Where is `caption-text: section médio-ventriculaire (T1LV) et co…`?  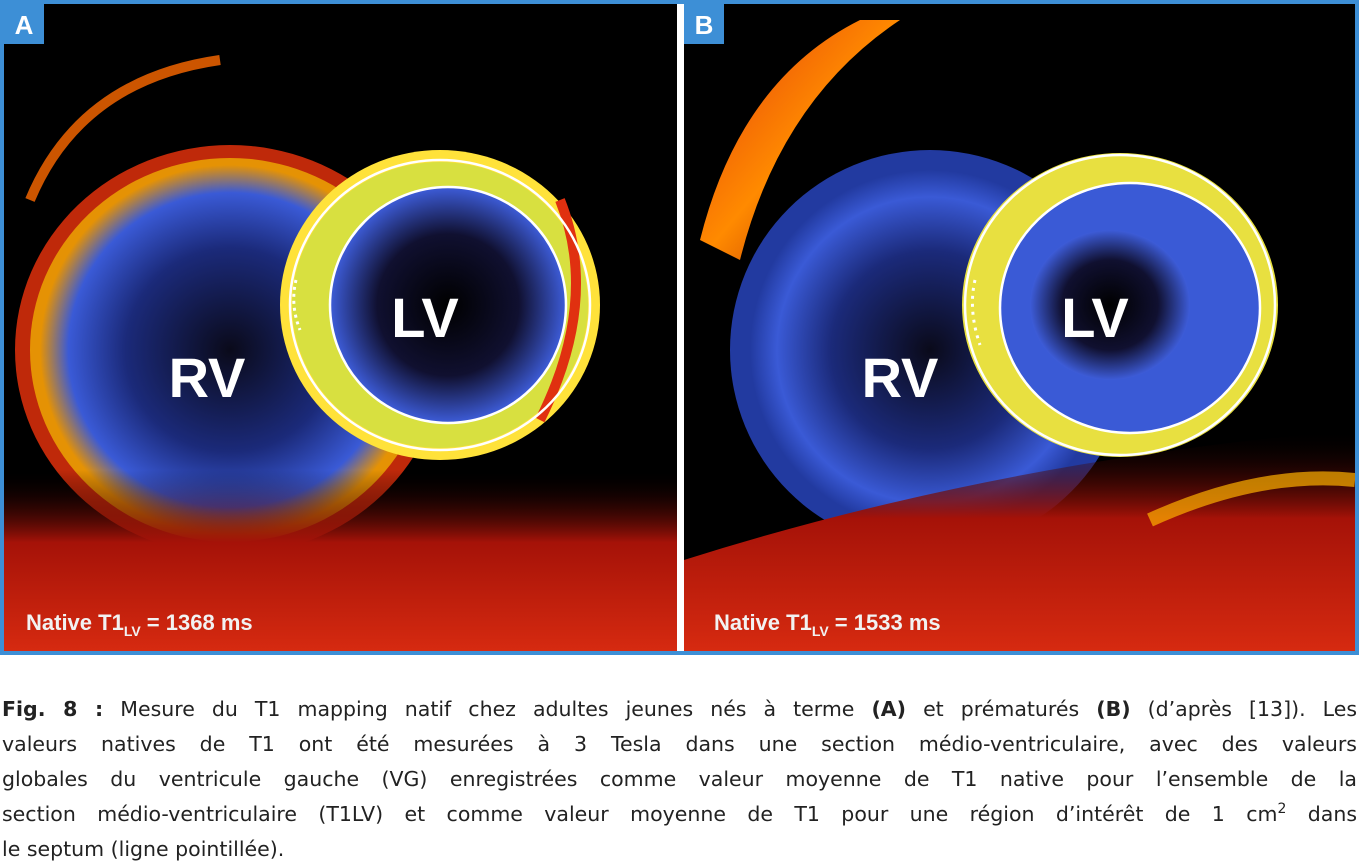
caption-text: section médio-ventriculaire (T1LV) et co… is located at coordinates (640, 814).